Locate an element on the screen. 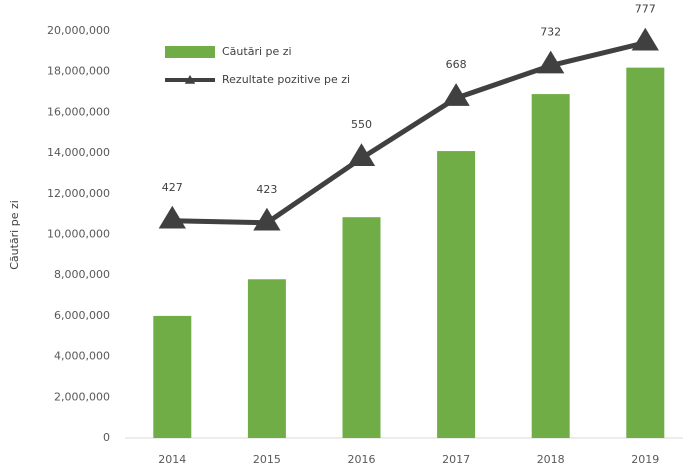  y-axis-label: Căutări pe zi is located at coordinates (14, 235).